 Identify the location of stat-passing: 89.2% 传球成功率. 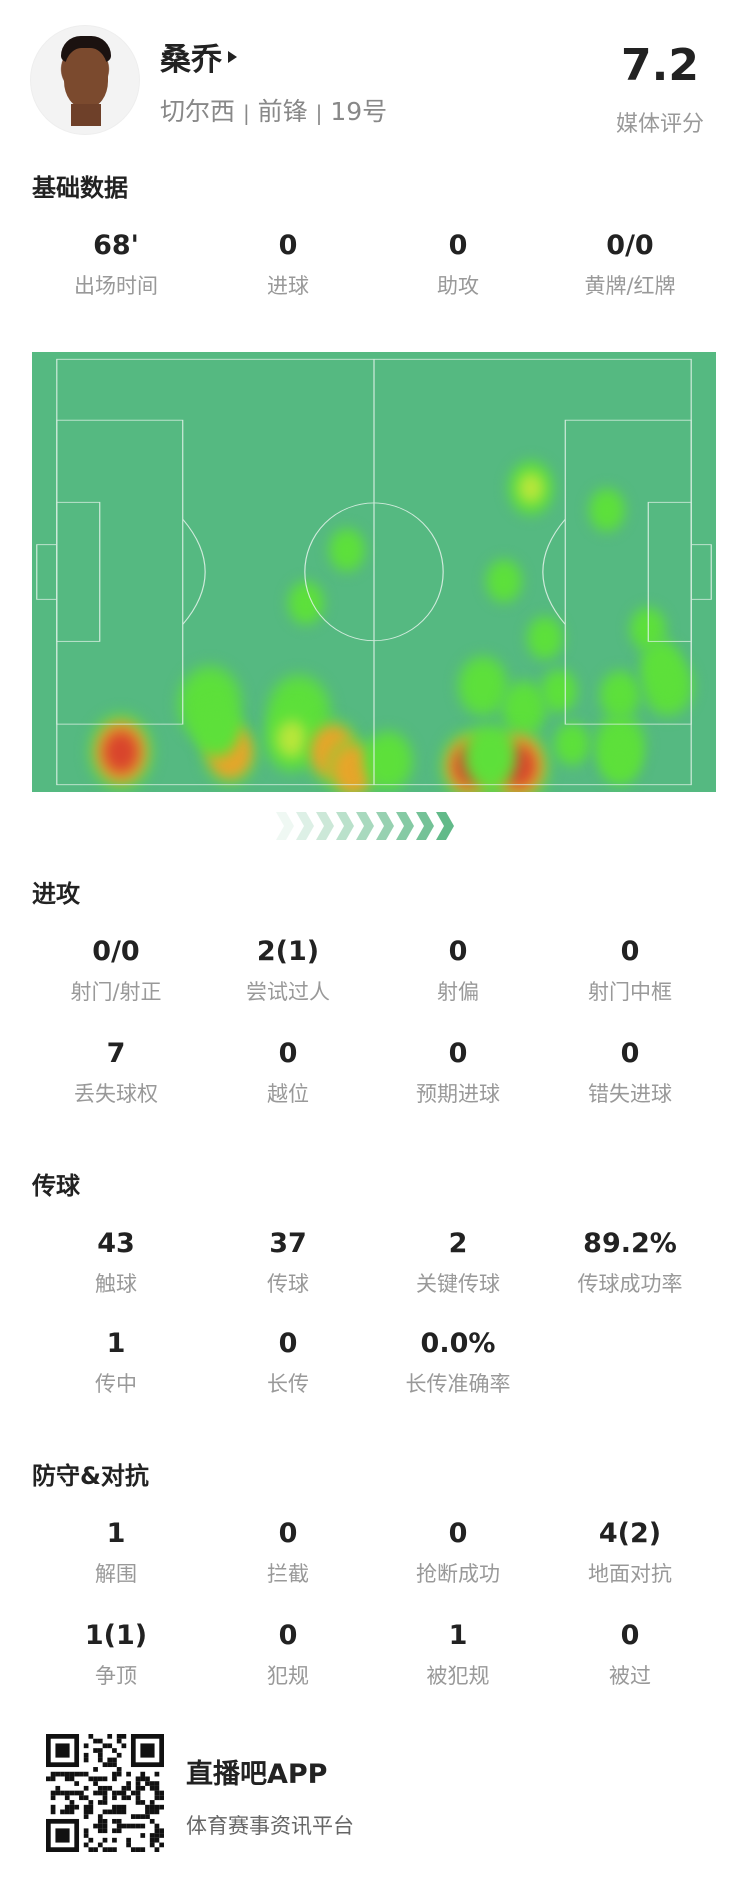
(630, 1263).